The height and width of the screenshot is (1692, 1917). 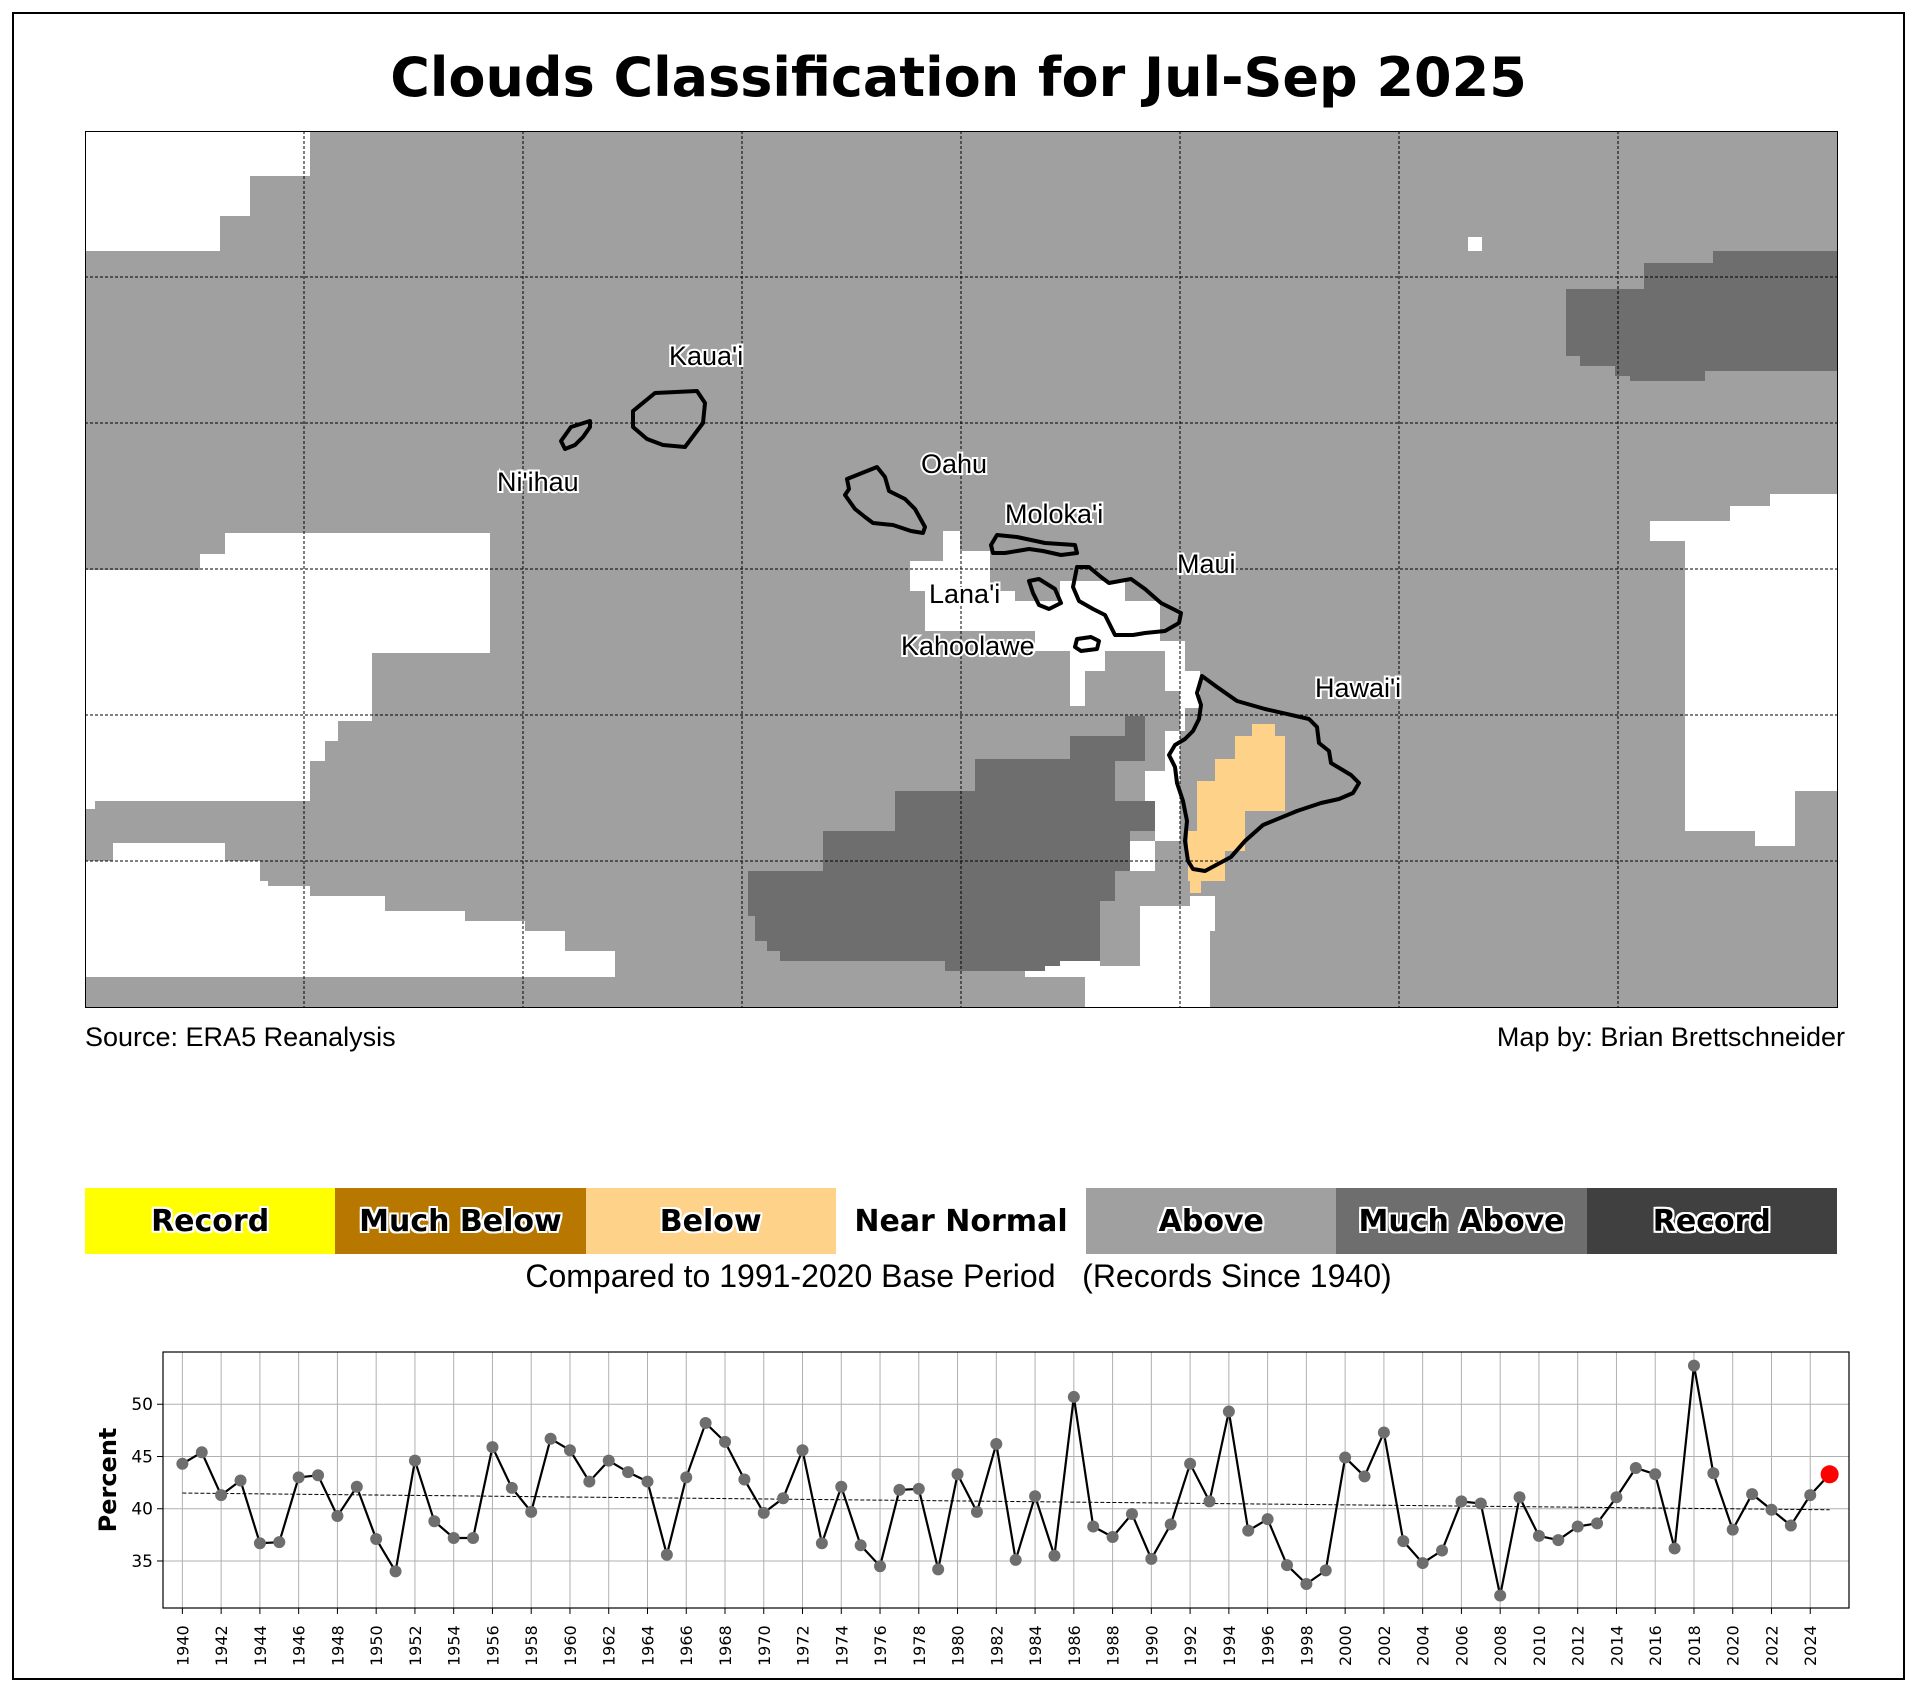 What do you see at coordinates (1461, 1221) in the screenshot?
I see `legend-much-above: Much Above` at bounding box center [1461, 1221].